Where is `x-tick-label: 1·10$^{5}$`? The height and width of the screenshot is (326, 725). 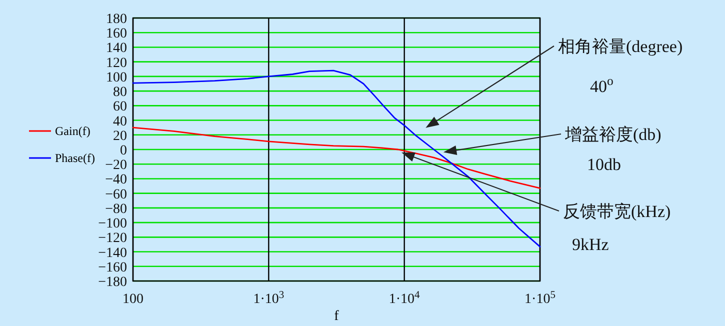
x-tick-label: 1·10$^{5}$ is located at coordinates (540, 298).